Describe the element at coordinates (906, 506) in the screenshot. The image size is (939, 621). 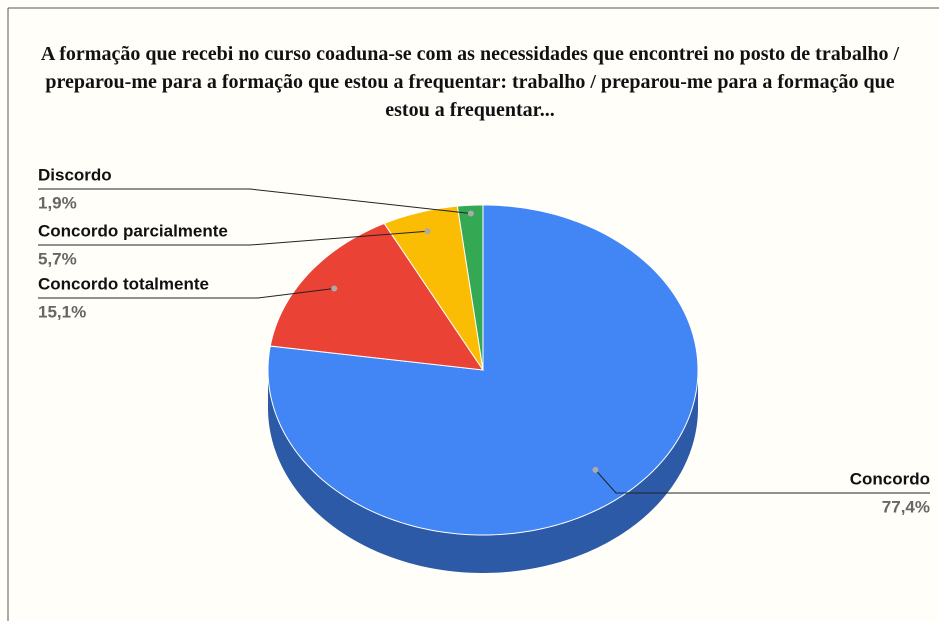
I see `slice-value: 77,4%` at that location.